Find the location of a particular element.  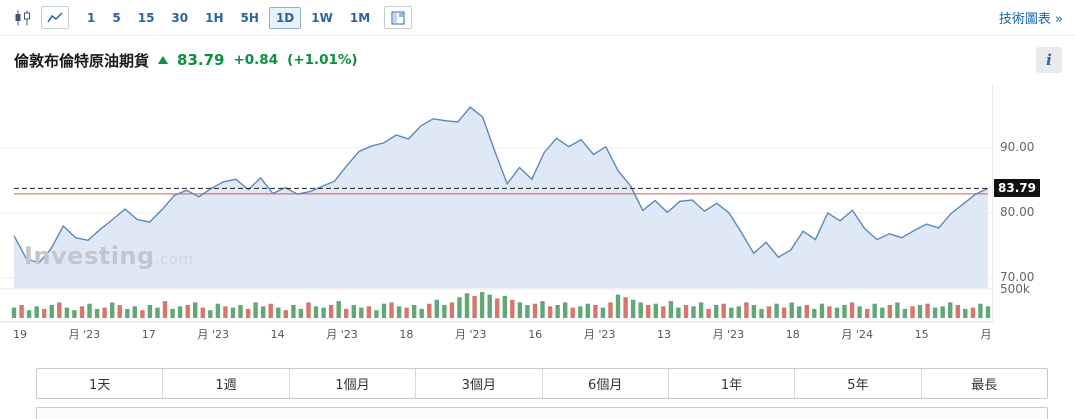

candlestick-chart-icon is located at coordinates (23, 18).